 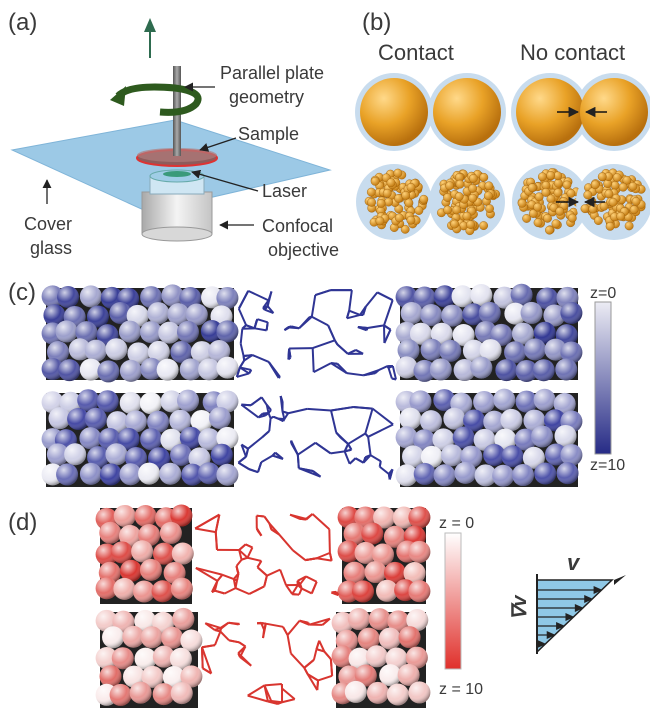 What do you see at coordinates (158, 99) in the screenshot?
I see `rotation-arrow-icon` at bounding box center [158, 99].